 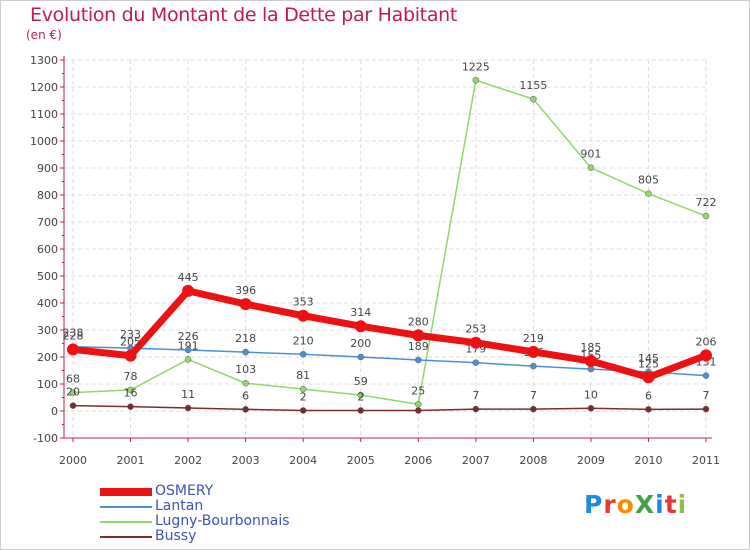 What do you see at coordinates (47, 249) in the screenshot?
I see `y-tick-label: 600` at bounding box center [47, 249].